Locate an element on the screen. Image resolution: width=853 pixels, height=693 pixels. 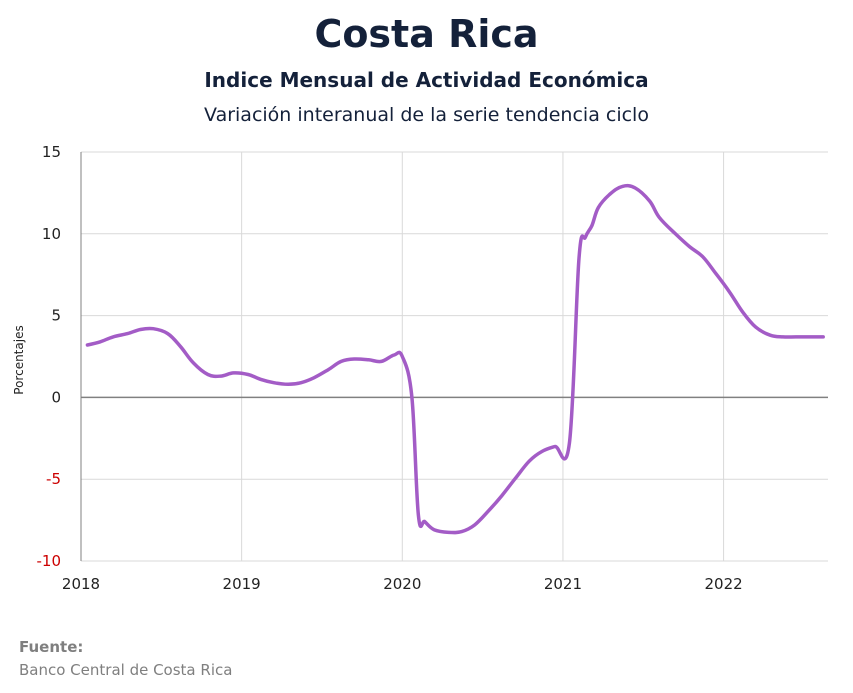
y-tick-label: -10 is located at coordinates (49, 561).